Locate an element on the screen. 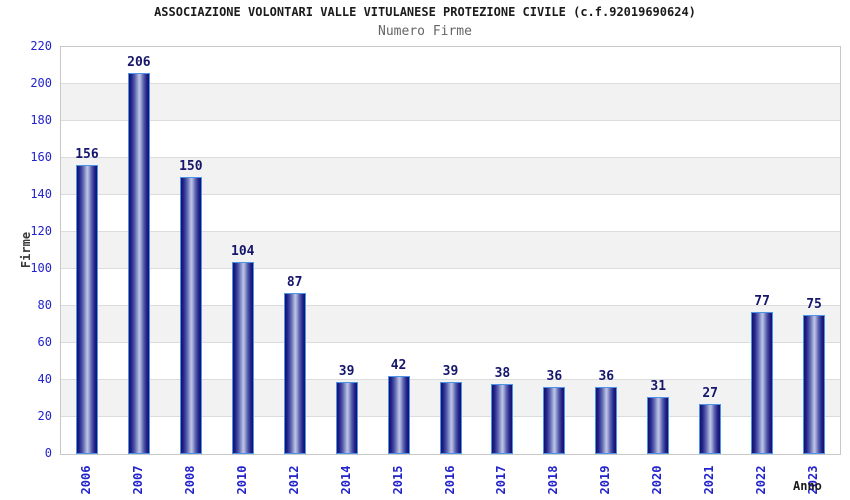 Image resolution: width=850 pixels, height=500 pixels. bar-value-label: 206 is located at coordinates (139, 62).